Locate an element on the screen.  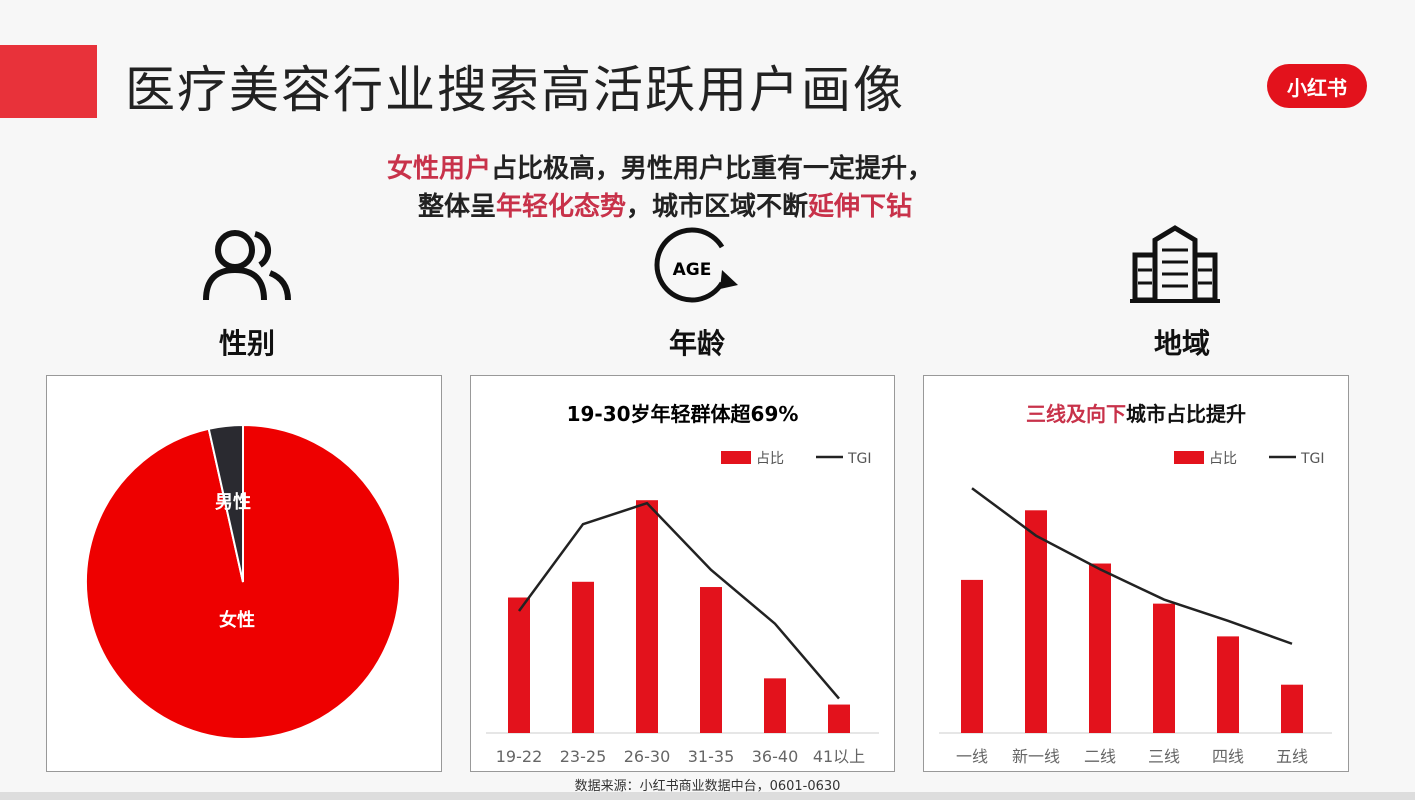
highlight-text: 三线及向下 is located at coordinates (1076, 414).